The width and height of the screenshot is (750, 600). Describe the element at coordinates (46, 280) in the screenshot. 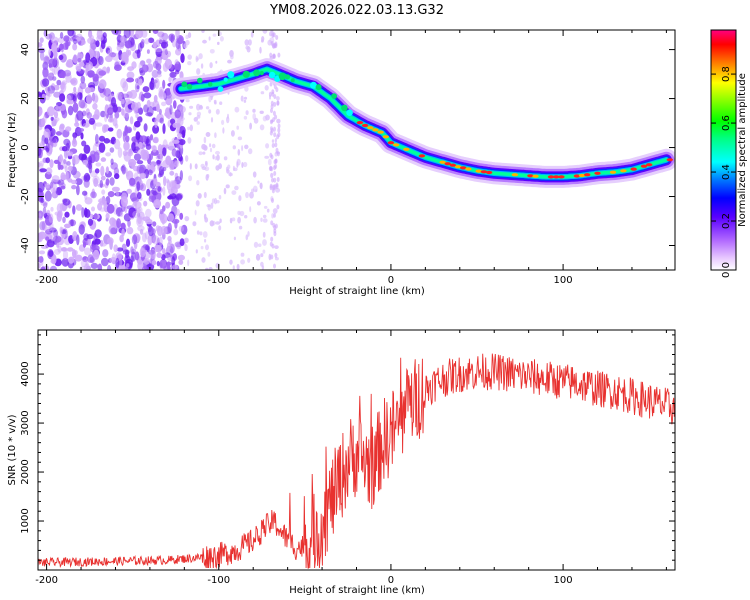

I see `x-tick-label: -200` at that location.